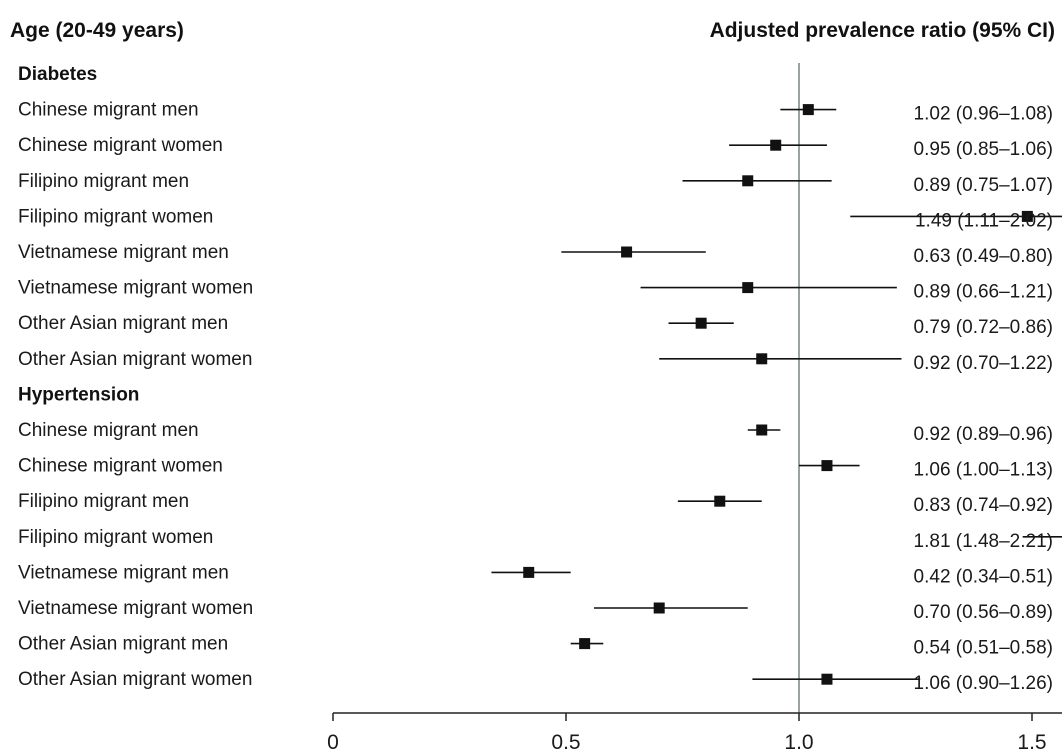 This screenshot has width=1062, height=755. Describe the element at coordinates (983, 470) in the screenshot. I see `row-estimate-text: 1.06 (1.00–1.13)` at that location.